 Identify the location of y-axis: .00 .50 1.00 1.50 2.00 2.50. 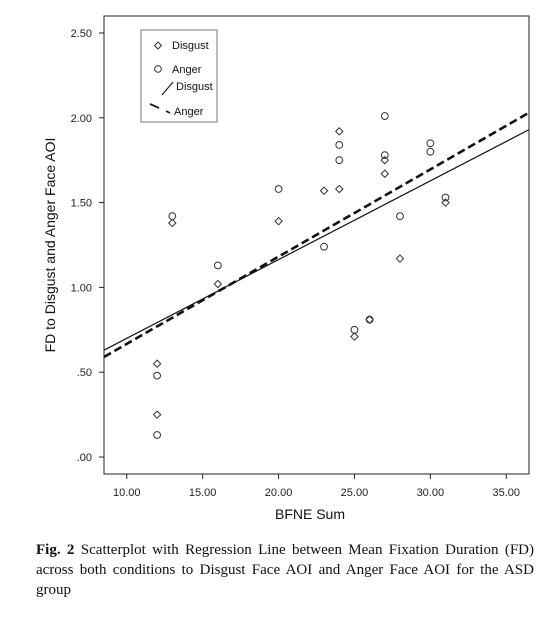
(87, 246).